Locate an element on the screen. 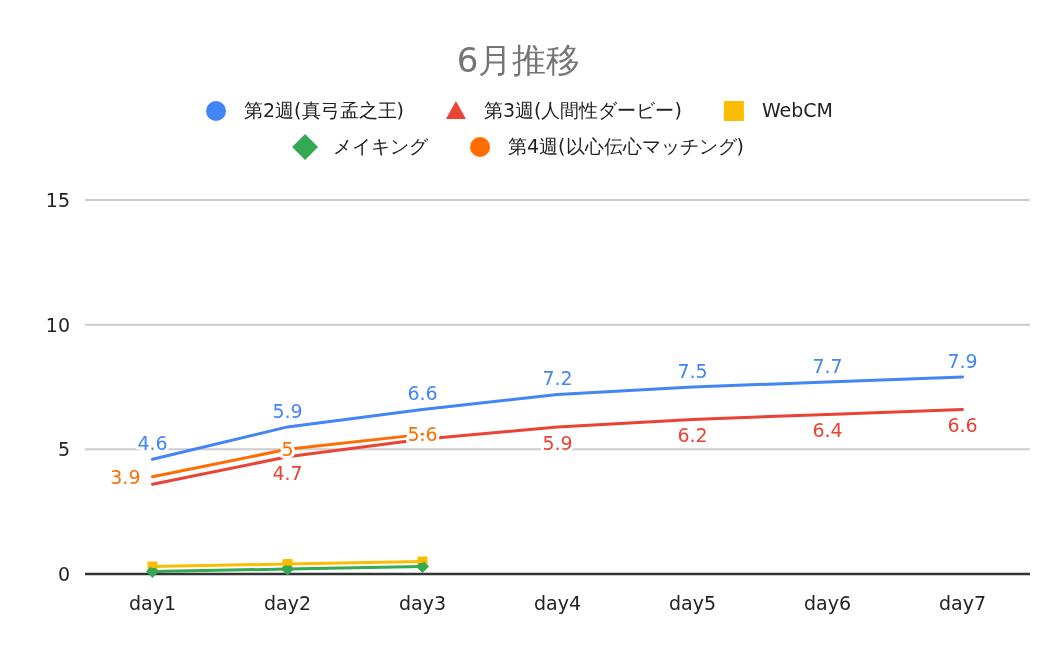 This screenshot has height=650, width=1037. y-tick-label: 10 is located at coordinates (57, 324).